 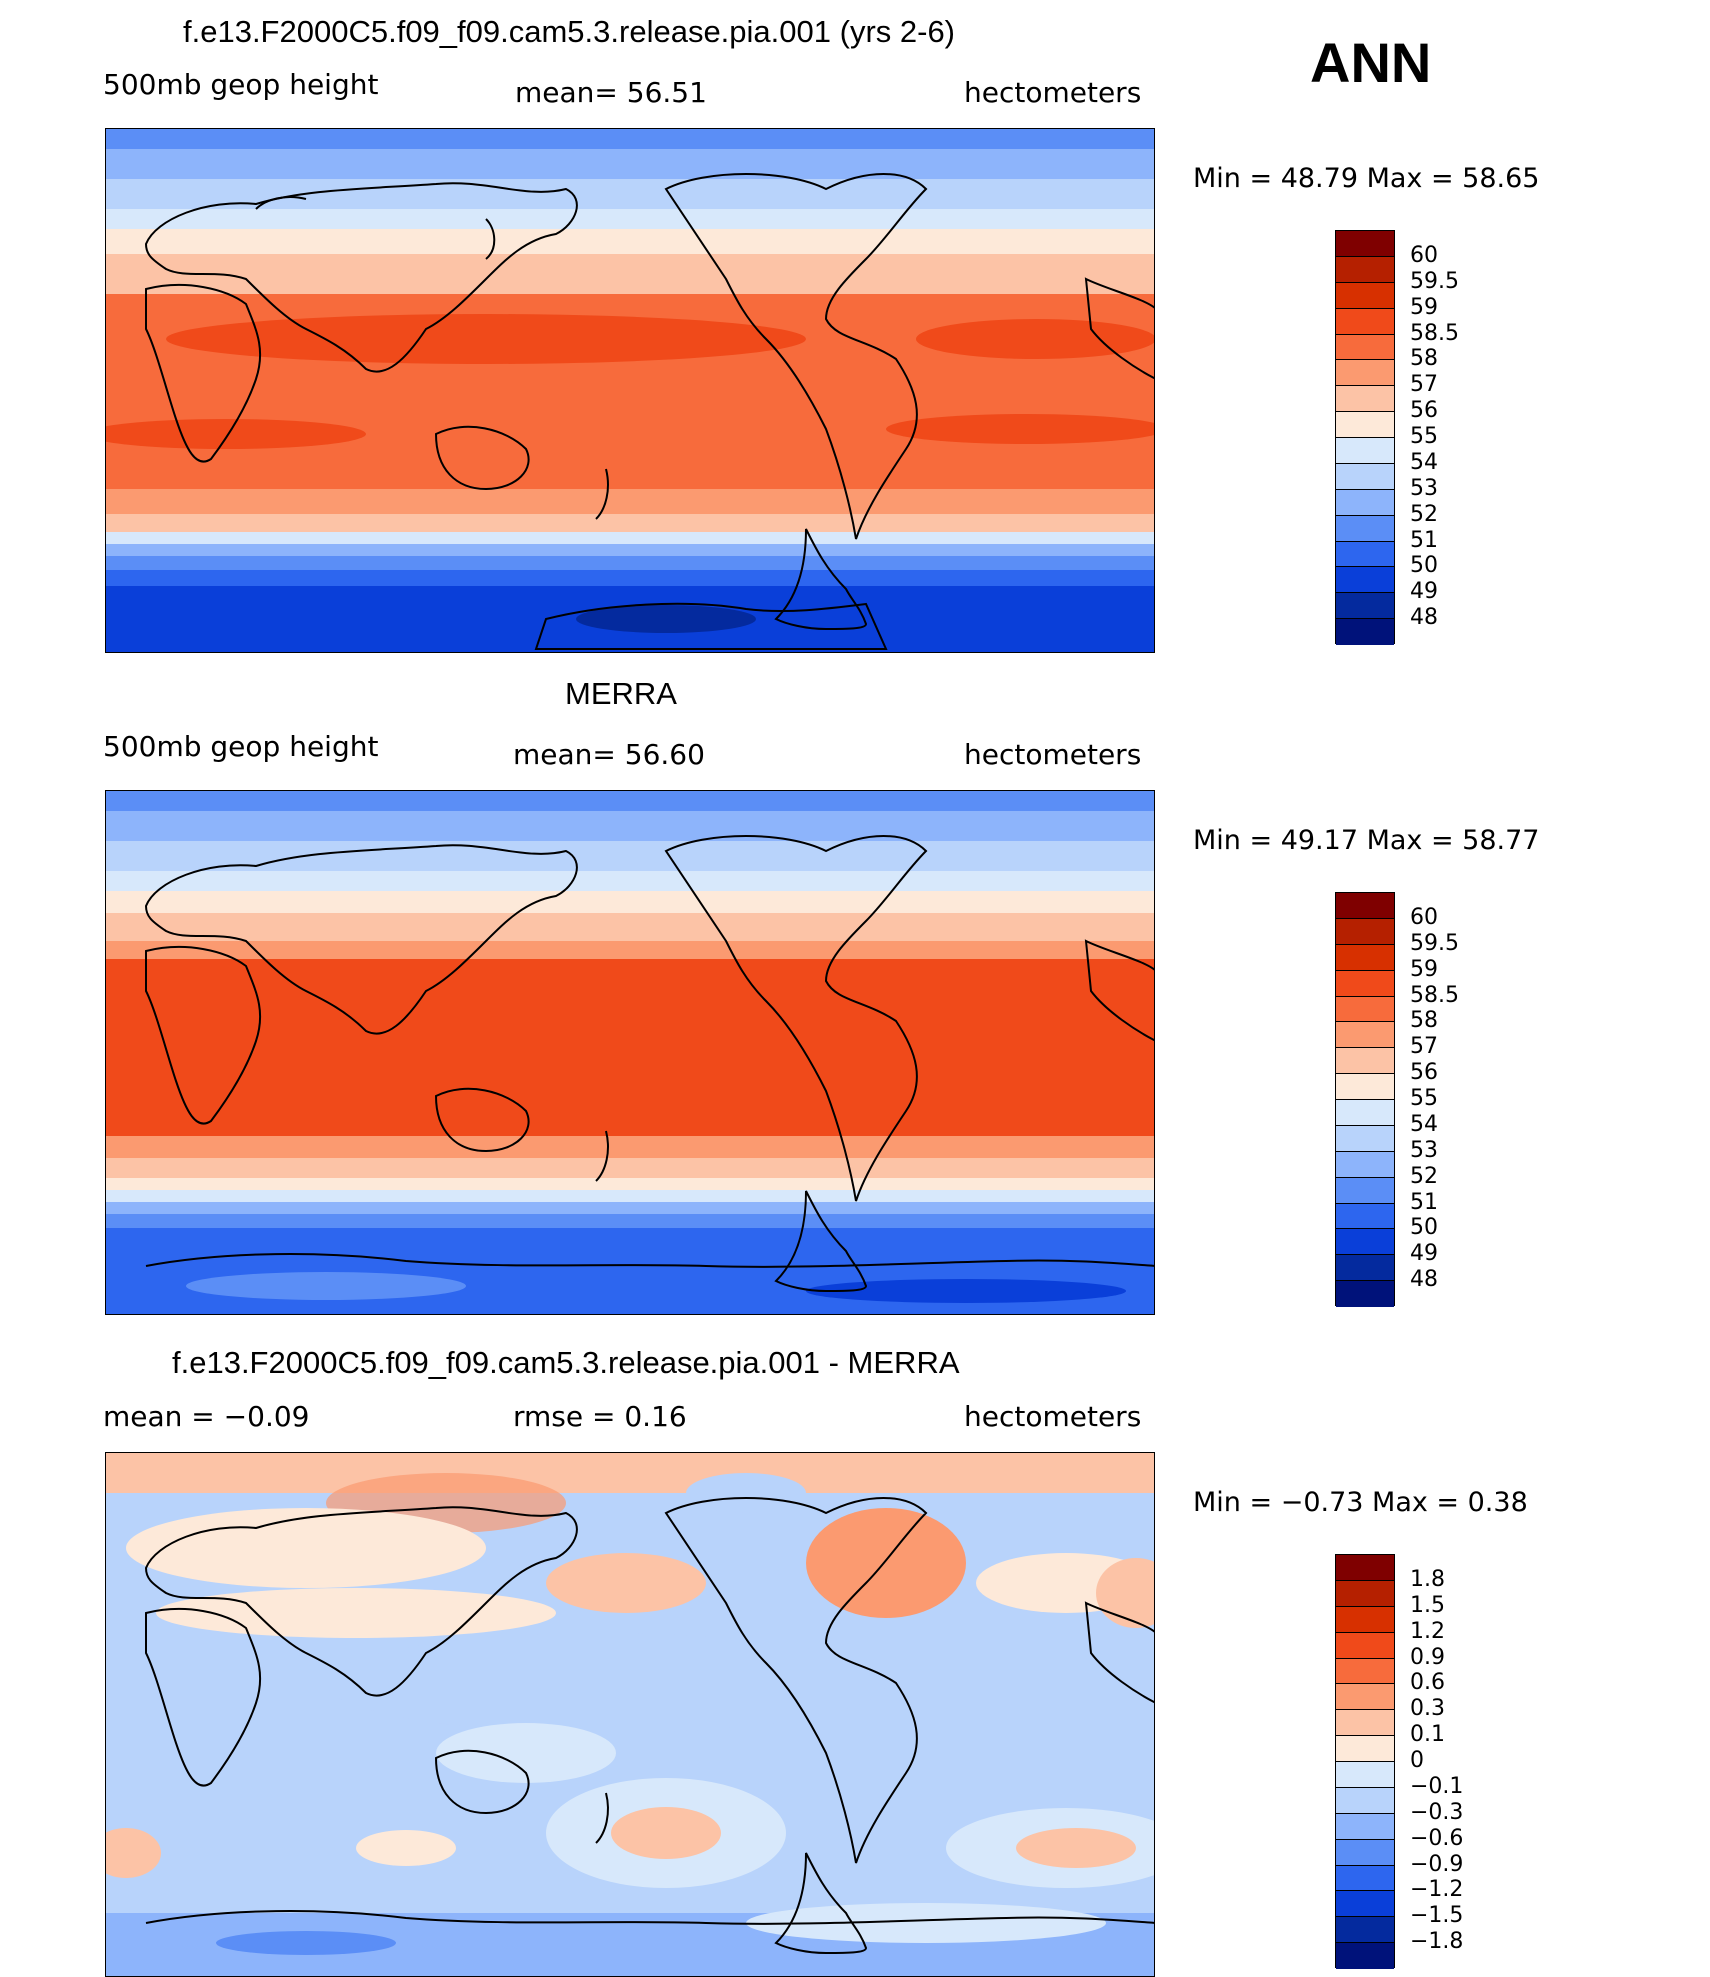 I want to click on colorbar-label: −1.2, so click(x=1437, y=1890).